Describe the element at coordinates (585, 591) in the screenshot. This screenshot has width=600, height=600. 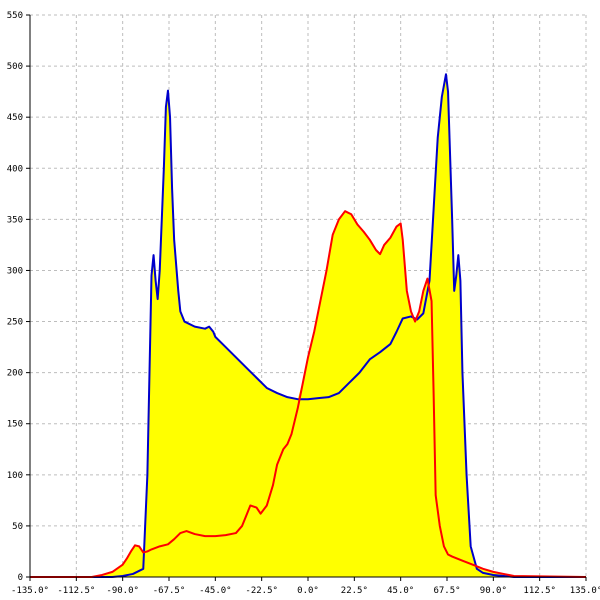
I see `x-tick-label: 135.0°` at that location.